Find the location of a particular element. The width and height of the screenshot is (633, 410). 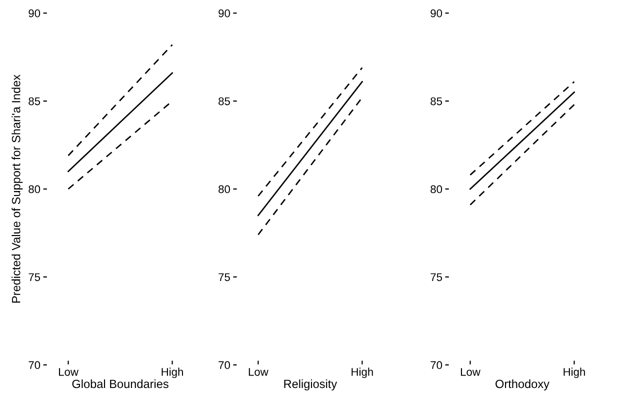

y-axis-title: Predicted Value of Support for Shari'a Index is located at coordinates (17, 188).